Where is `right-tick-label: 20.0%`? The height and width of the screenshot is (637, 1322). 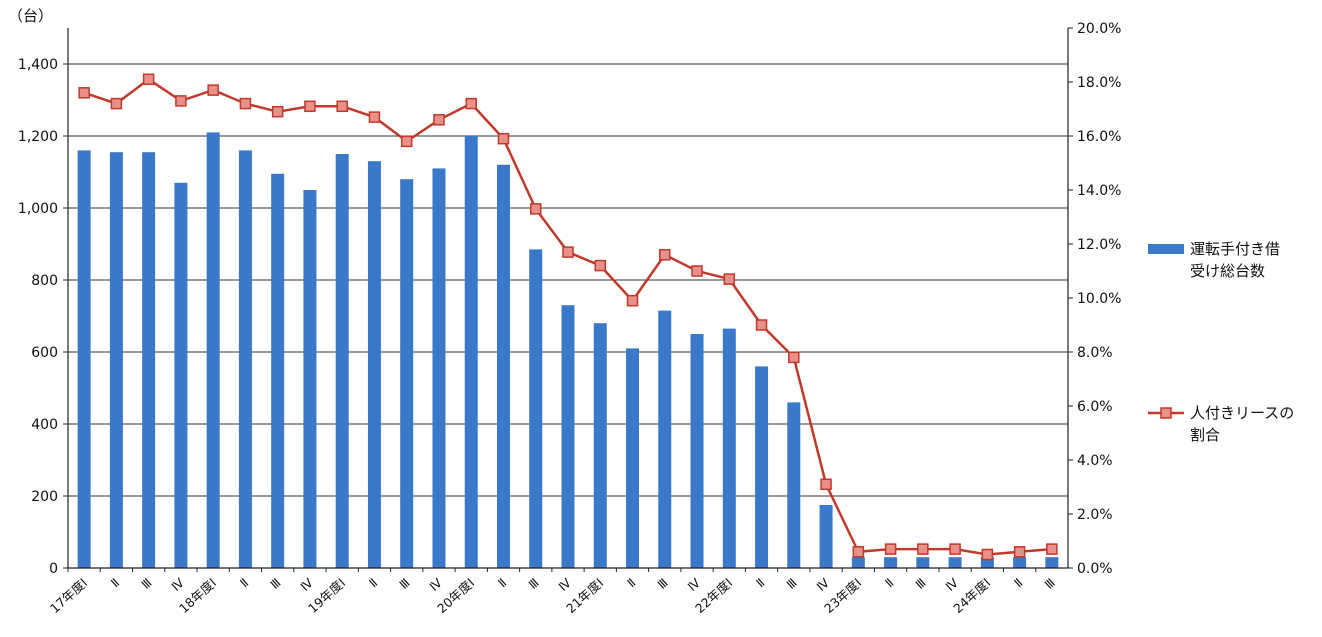
right-tick-label: 20.0% is located at coordinates (1099, 29).